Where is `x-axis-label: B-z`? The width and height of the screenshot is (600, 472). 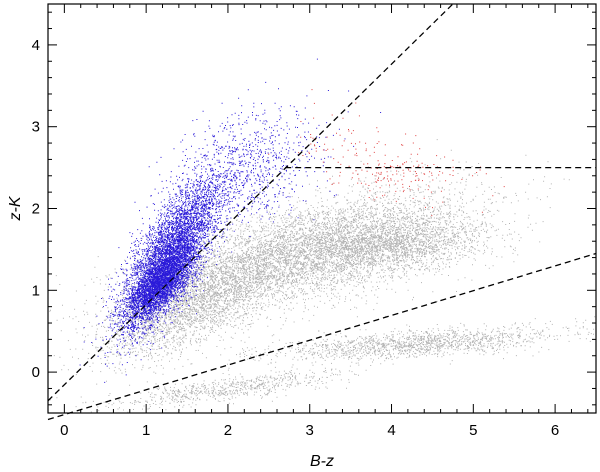 x-axis-label: B-z is located at coordinates (322, 461).